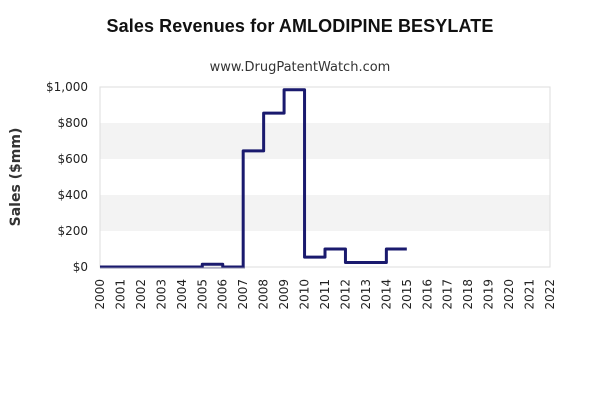  What do you see at coordinates (16, 177) in the screenshot?
I see `y-axis-label: Sales ($mm)` at bounding box center [16, 177].